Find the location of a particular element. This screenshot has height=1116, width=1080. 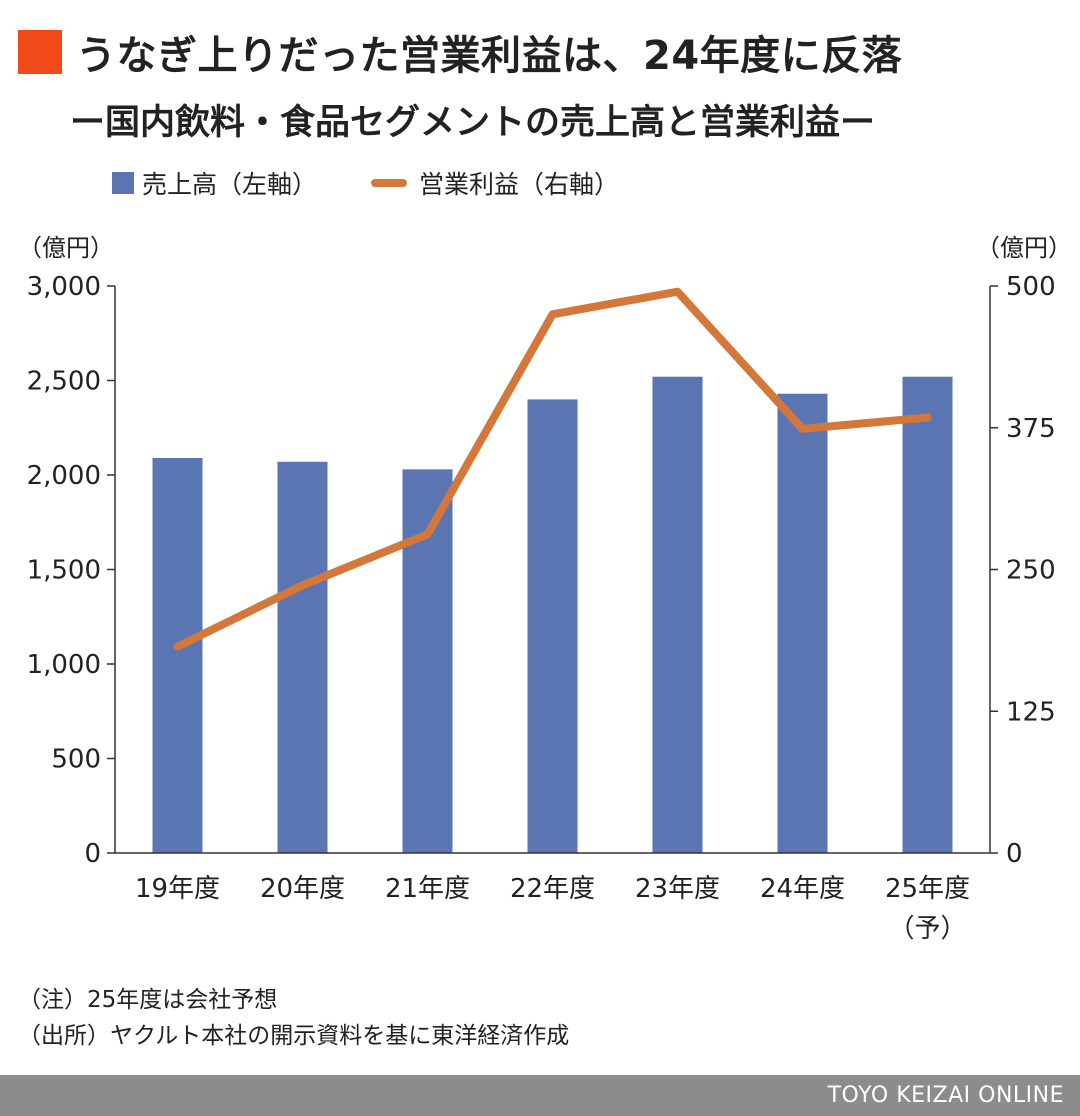

legend-bar-swatch-icon is located at coordinates (123, 183).